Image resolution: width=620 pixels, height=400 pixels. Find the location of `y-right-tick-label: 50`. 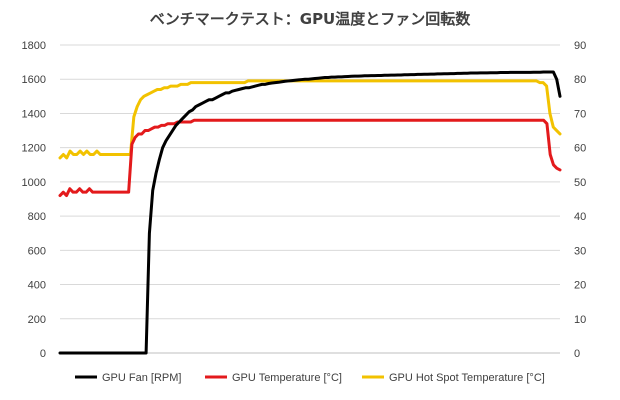

y-right-tick-label: 50 is located at coordinates (580, 183).